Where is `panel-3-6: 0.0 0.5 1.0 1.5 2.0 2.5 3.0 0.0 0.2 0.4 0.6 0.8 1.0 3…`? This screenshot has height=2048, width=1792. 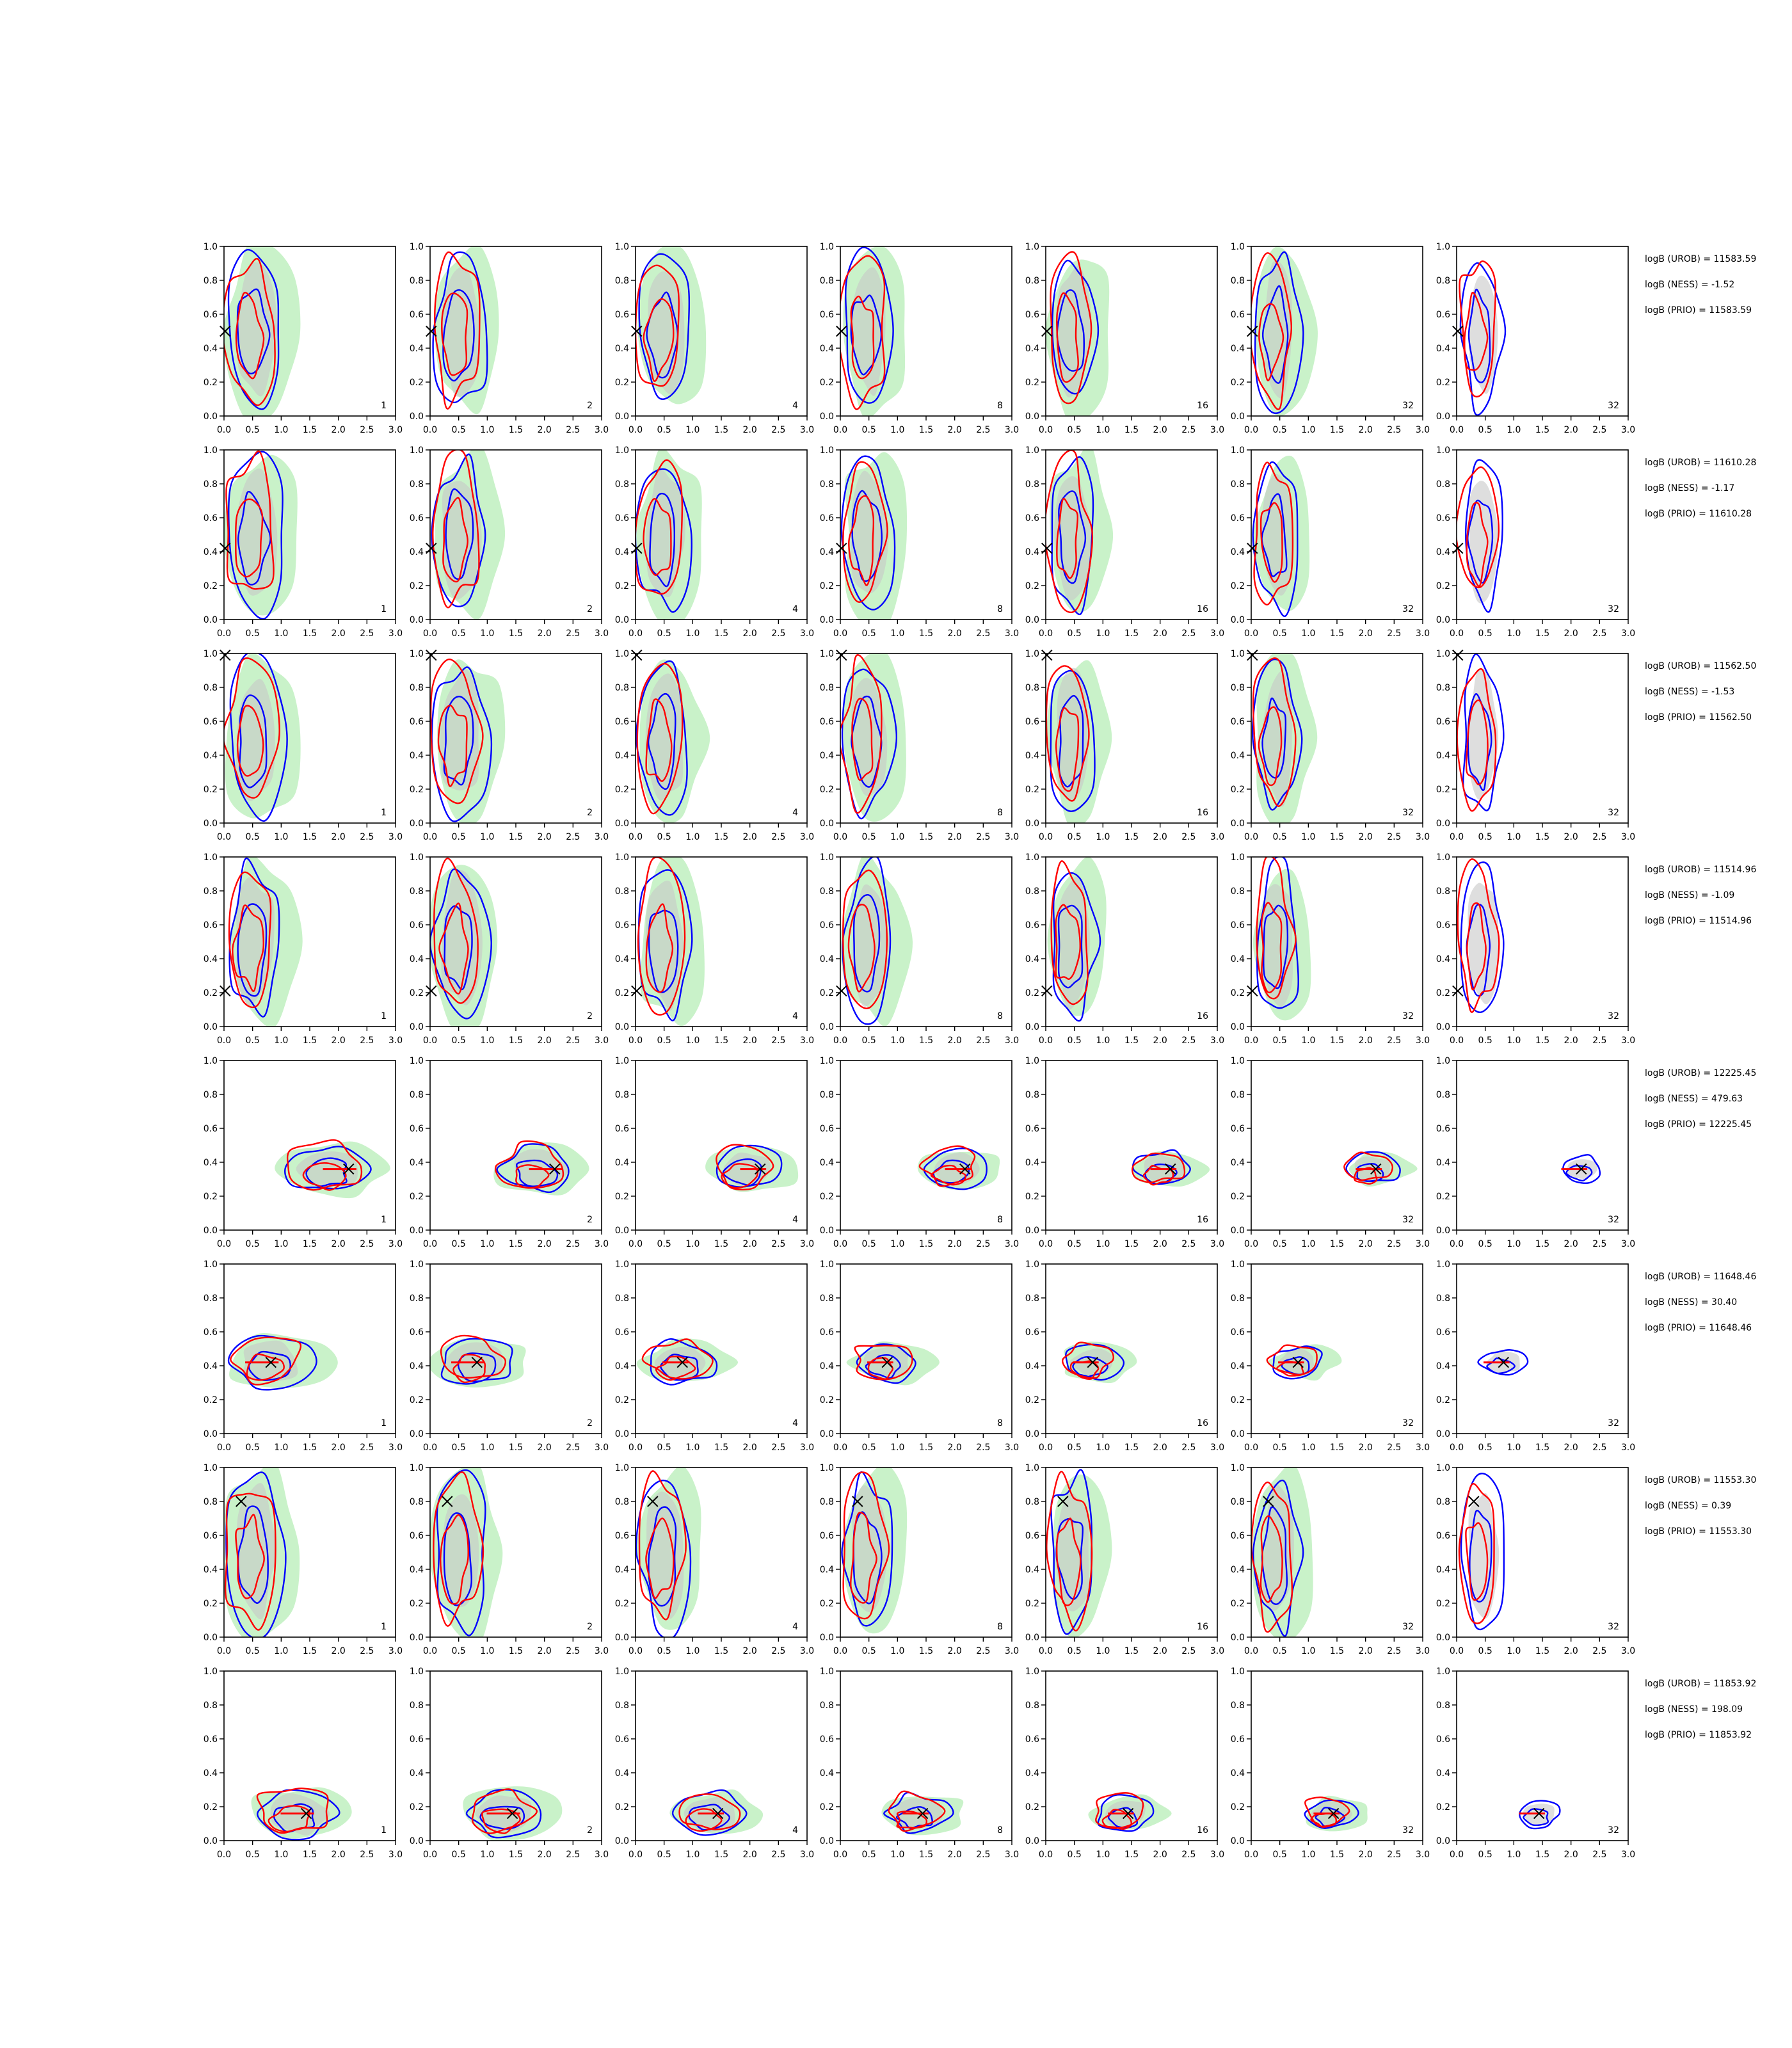 panel-3-6: 0.0 0.5 1.0 1.5 2.0 2.5 3.0 0.0 0.2 0.4 0.6 0.8 1.0 3… is located at coordinates (1330, 745).